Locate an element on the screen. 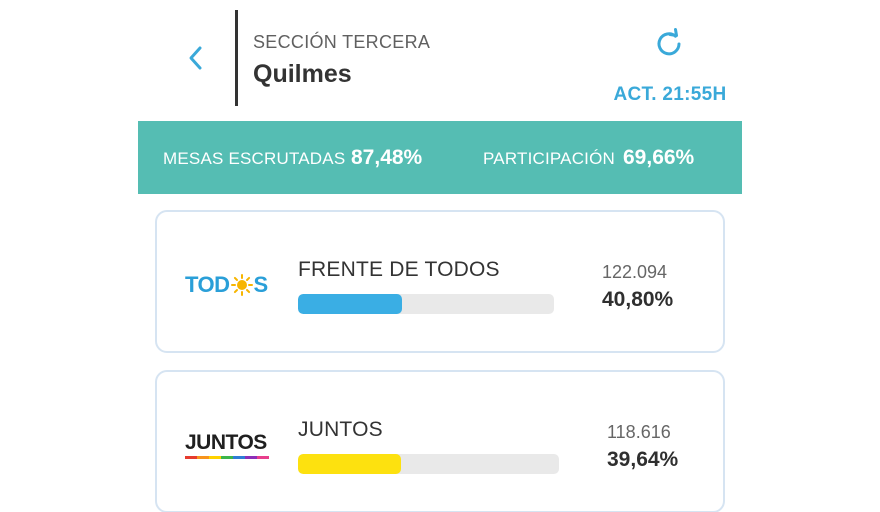  back-button is located at coordinates (196, 58).